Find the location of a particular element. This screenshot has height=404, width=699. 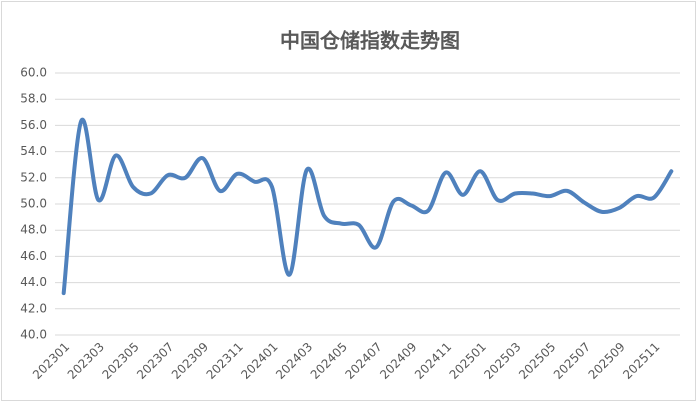

y-tick-label: 48.0 is located at coordinates (33, 230).